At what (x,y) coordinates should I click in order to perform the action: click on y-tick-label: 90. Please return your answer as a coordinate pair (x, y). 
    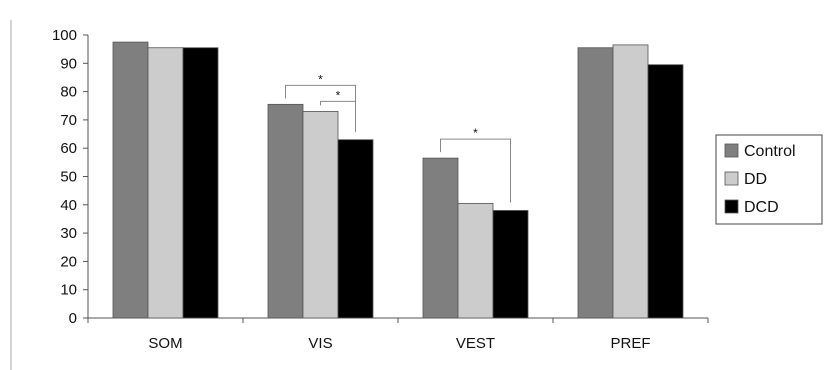
    Looking at the image, I should click on (68, 63).